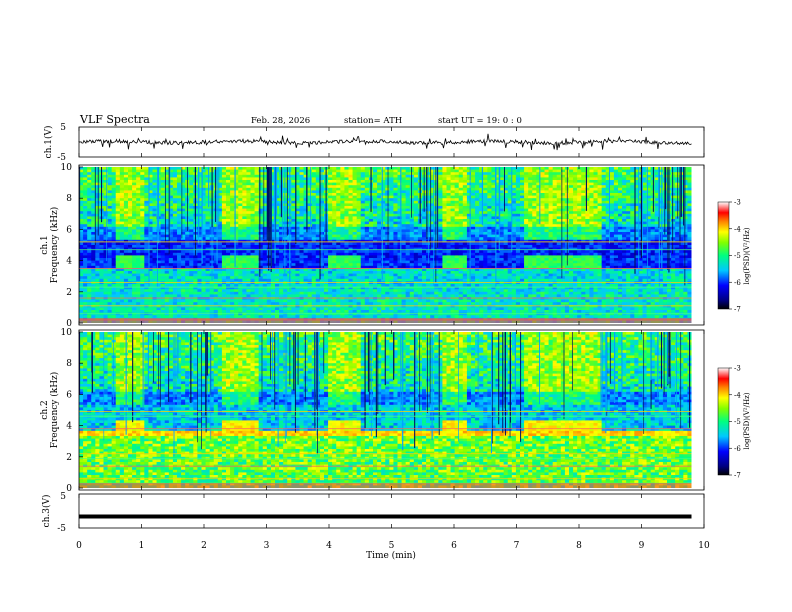 The height and width of the screenshot is (612, 792). Describe the element at coordinates (373, 121) in the screenshot. I see `station-label: station= ATH` at that location.